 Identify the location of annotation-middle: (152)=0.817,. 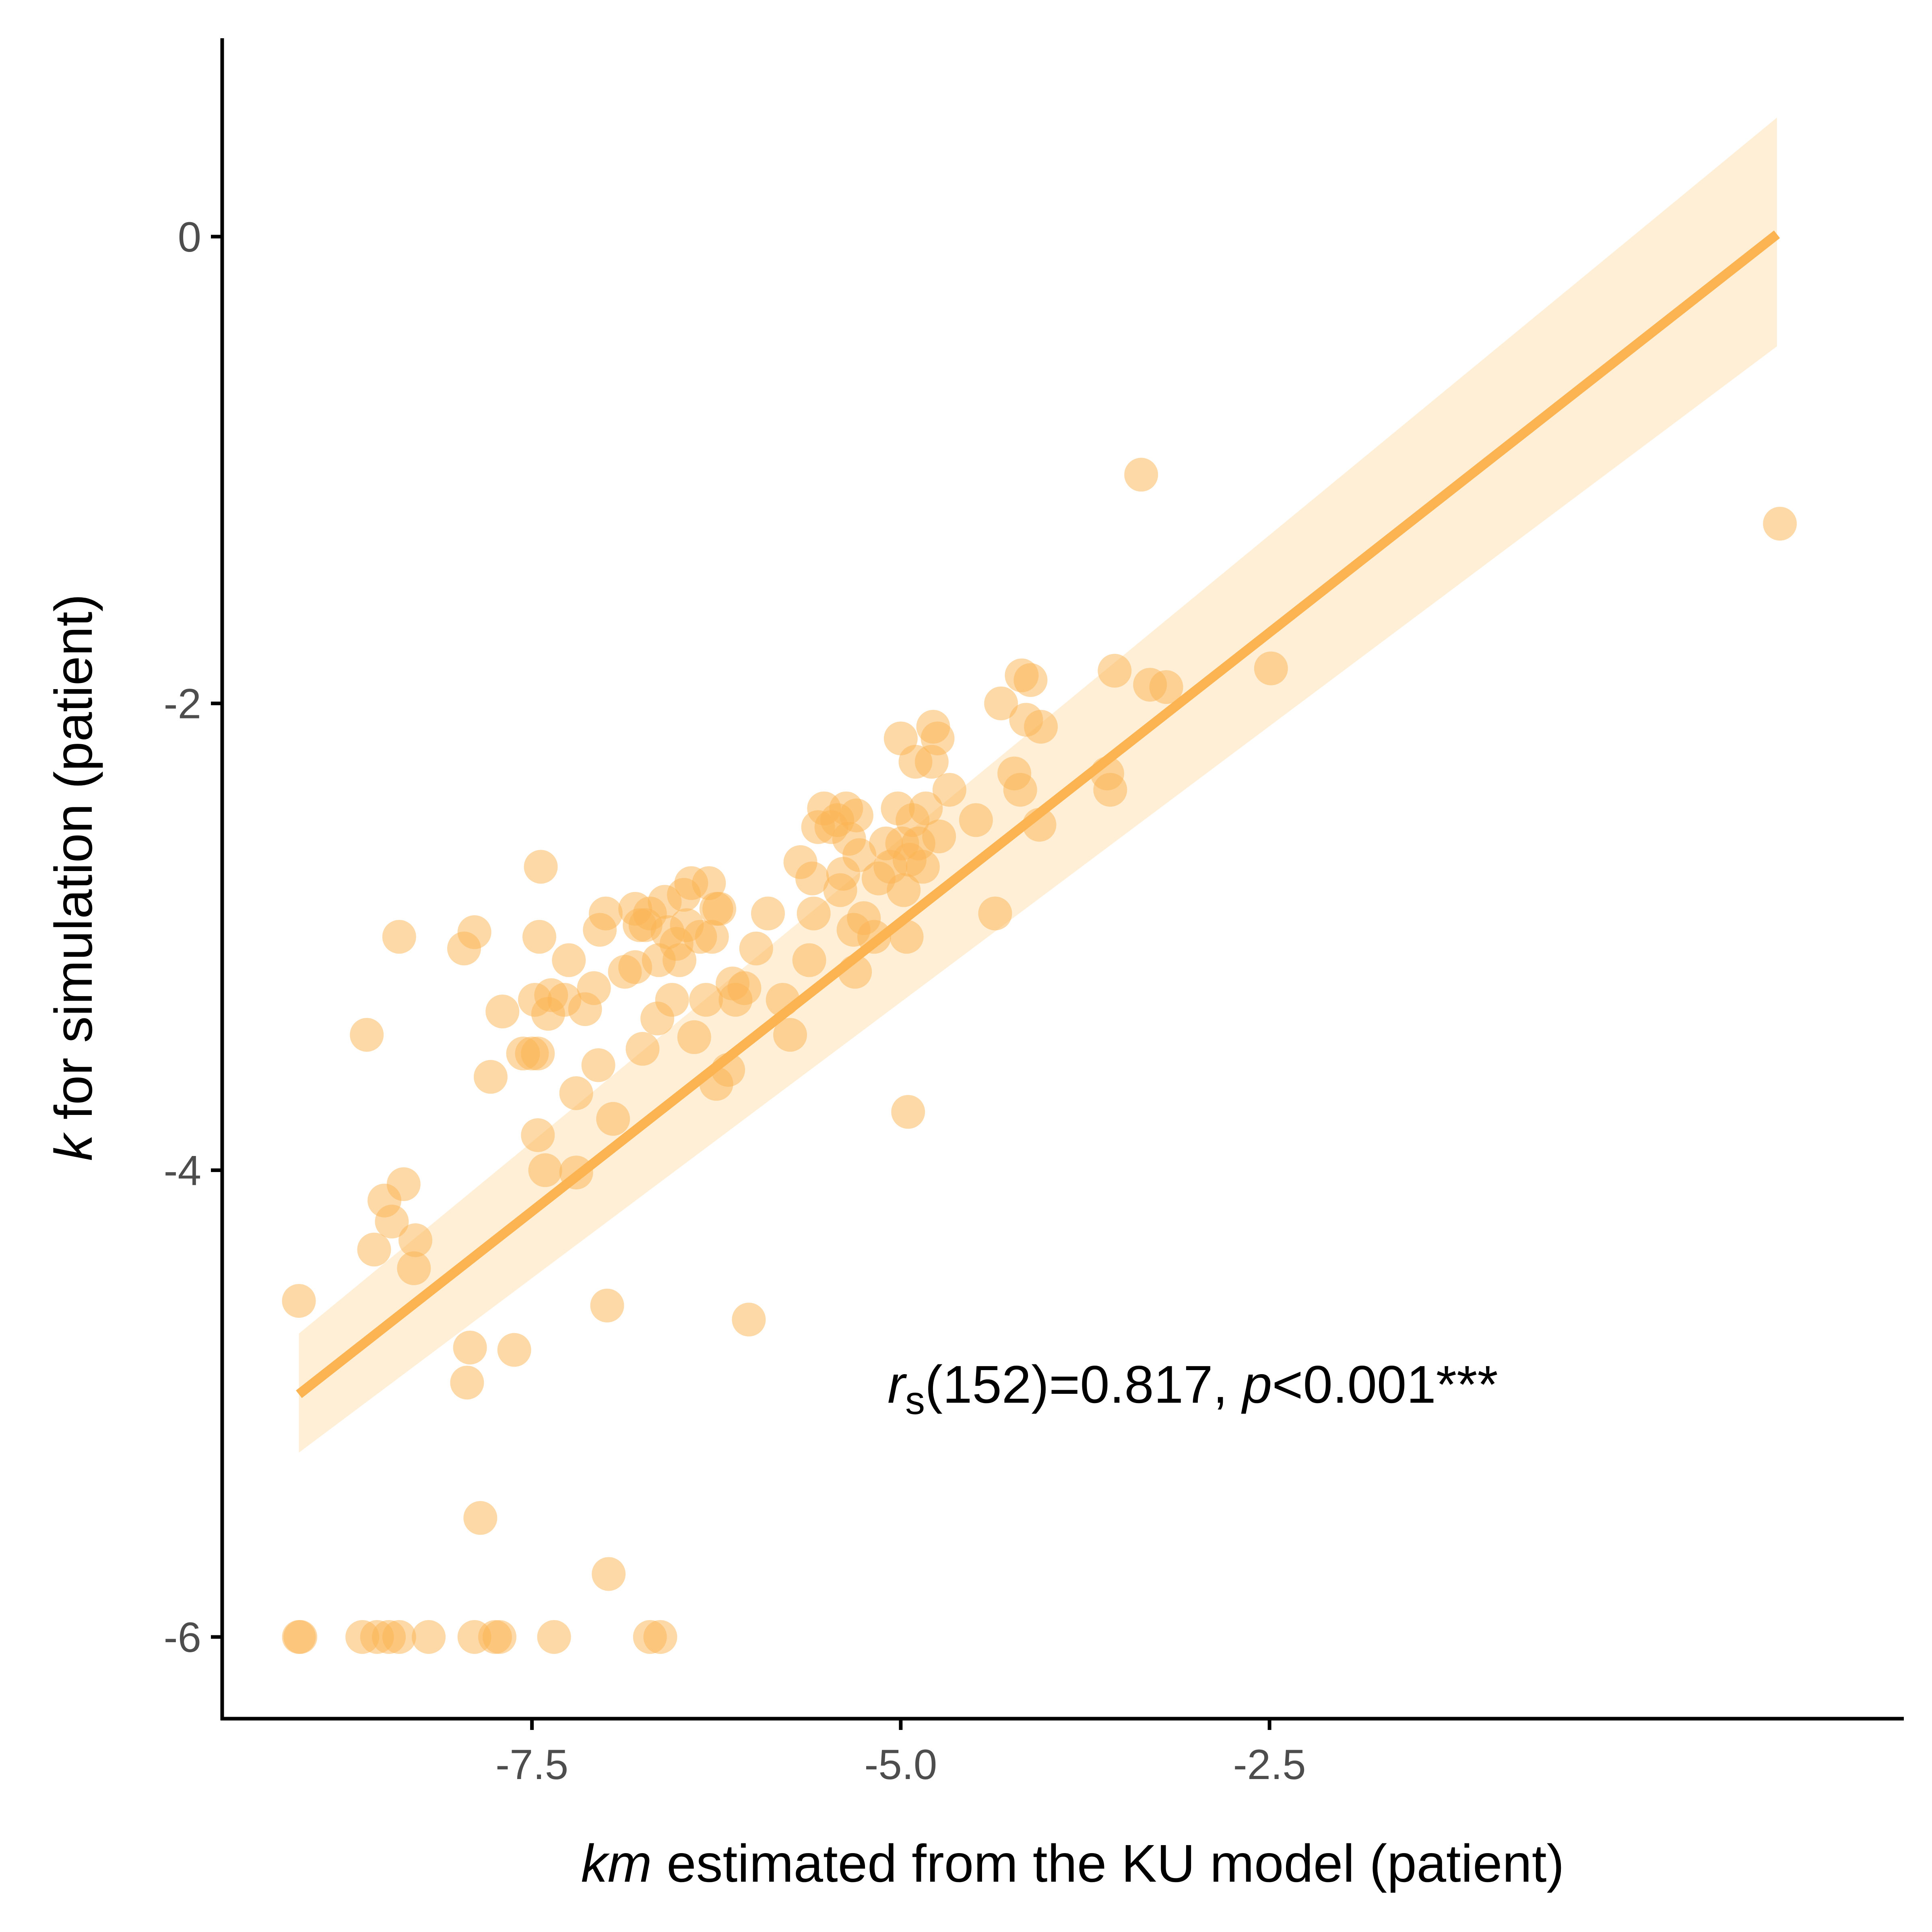
(1084, 1384).